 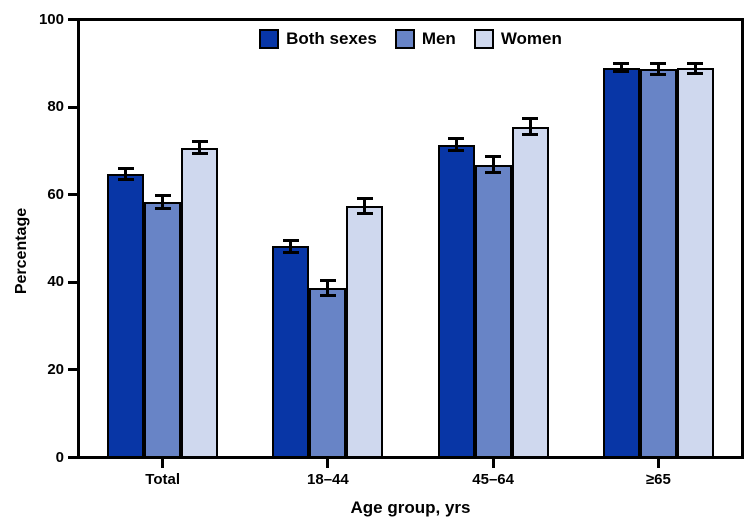 I want to click on legend-item-men: Men, so click(x=425, y=39).